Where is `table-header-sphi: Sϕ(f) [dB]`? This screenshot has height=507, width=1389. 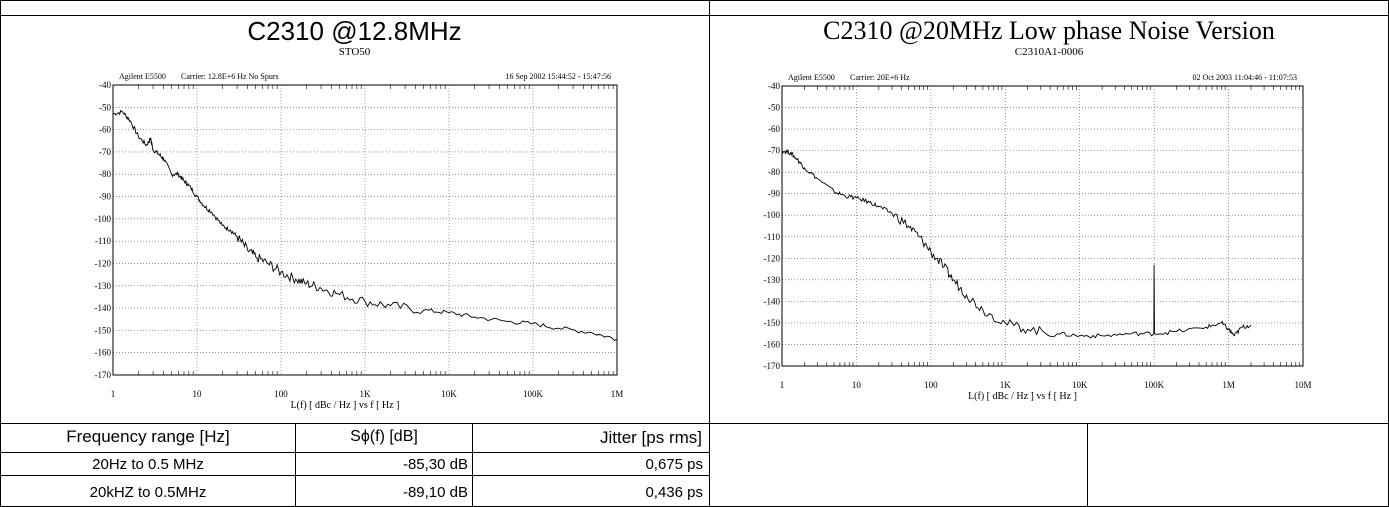 table-header-sphi: Sϕ(f) [dB] is located at coordinates (384, 436).